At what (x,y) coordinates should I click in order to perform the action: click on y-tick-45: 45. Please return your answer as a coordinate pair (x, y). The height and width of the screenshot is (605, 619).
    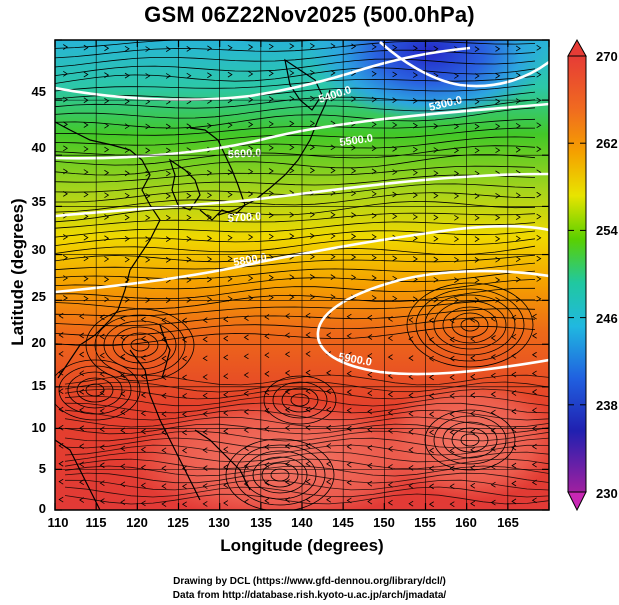
    Looking at the image, I should click on (38, 91).